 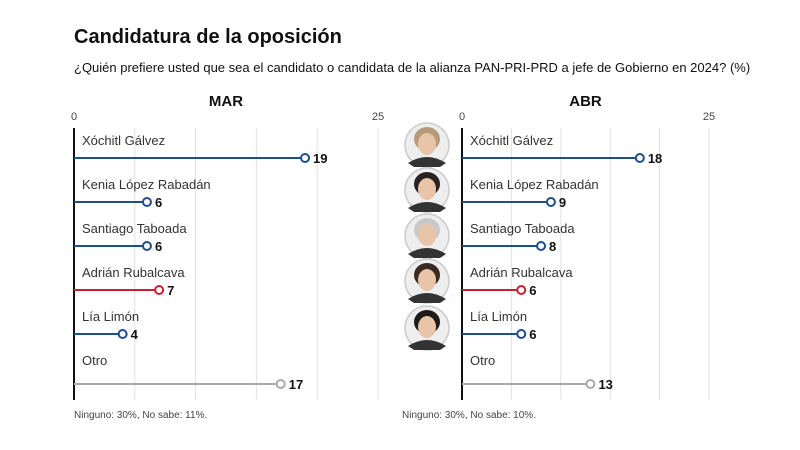 I want to click on data-label: 4, so click(x=135, y=334).